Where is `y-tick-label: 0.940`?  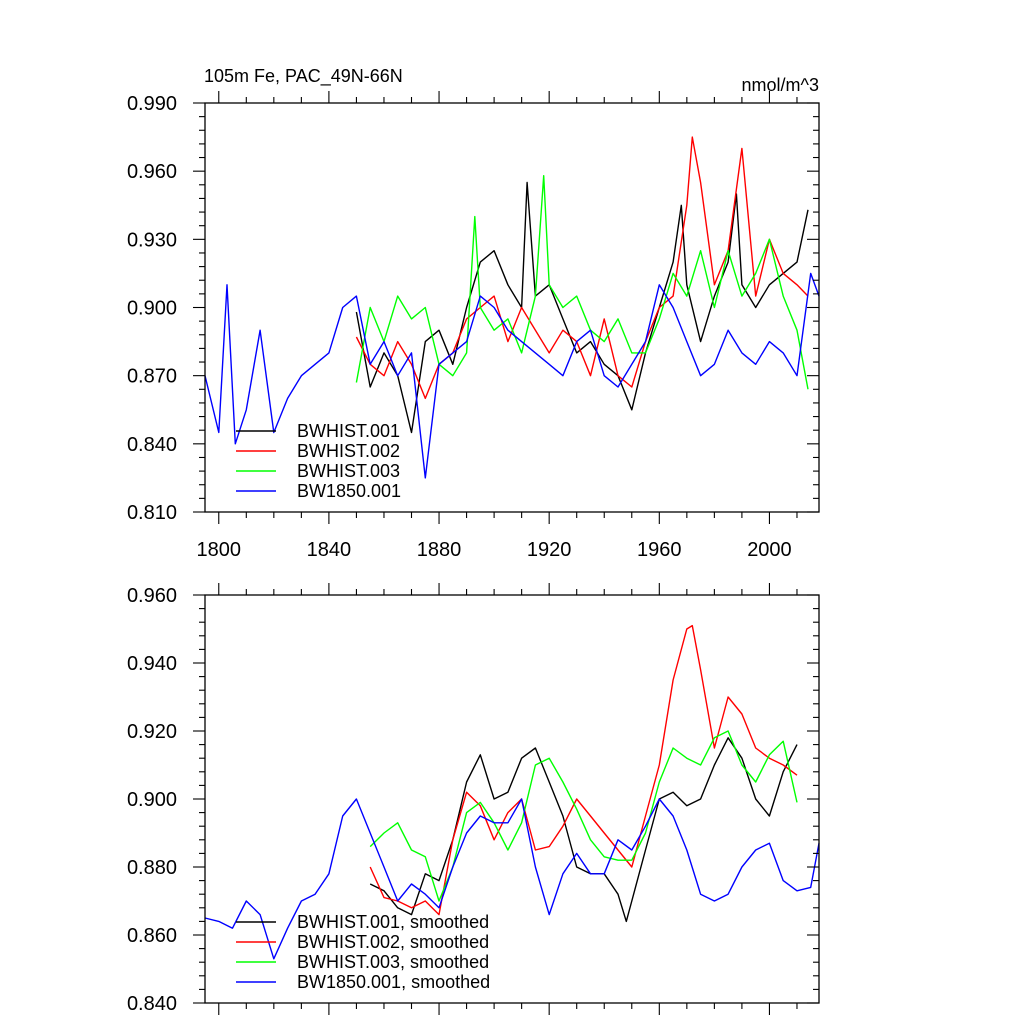
y-tick-label: 0.940 is located at coordinates (152, 664).